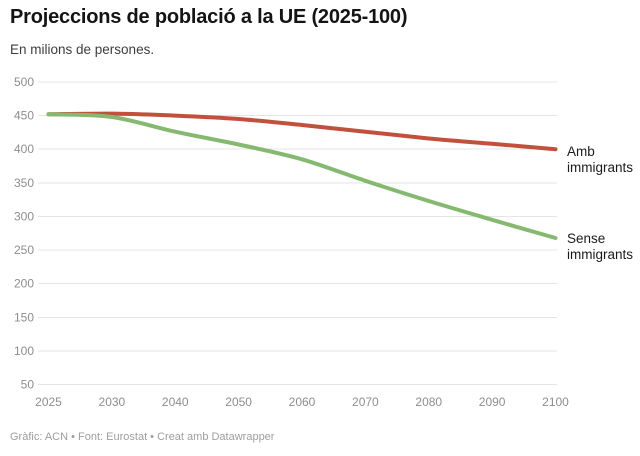 This screenshot has height=456, width=640. Describe the element at coordinates (24, 82) in the screenshot. I see `y-tick-label: 500` at that location.